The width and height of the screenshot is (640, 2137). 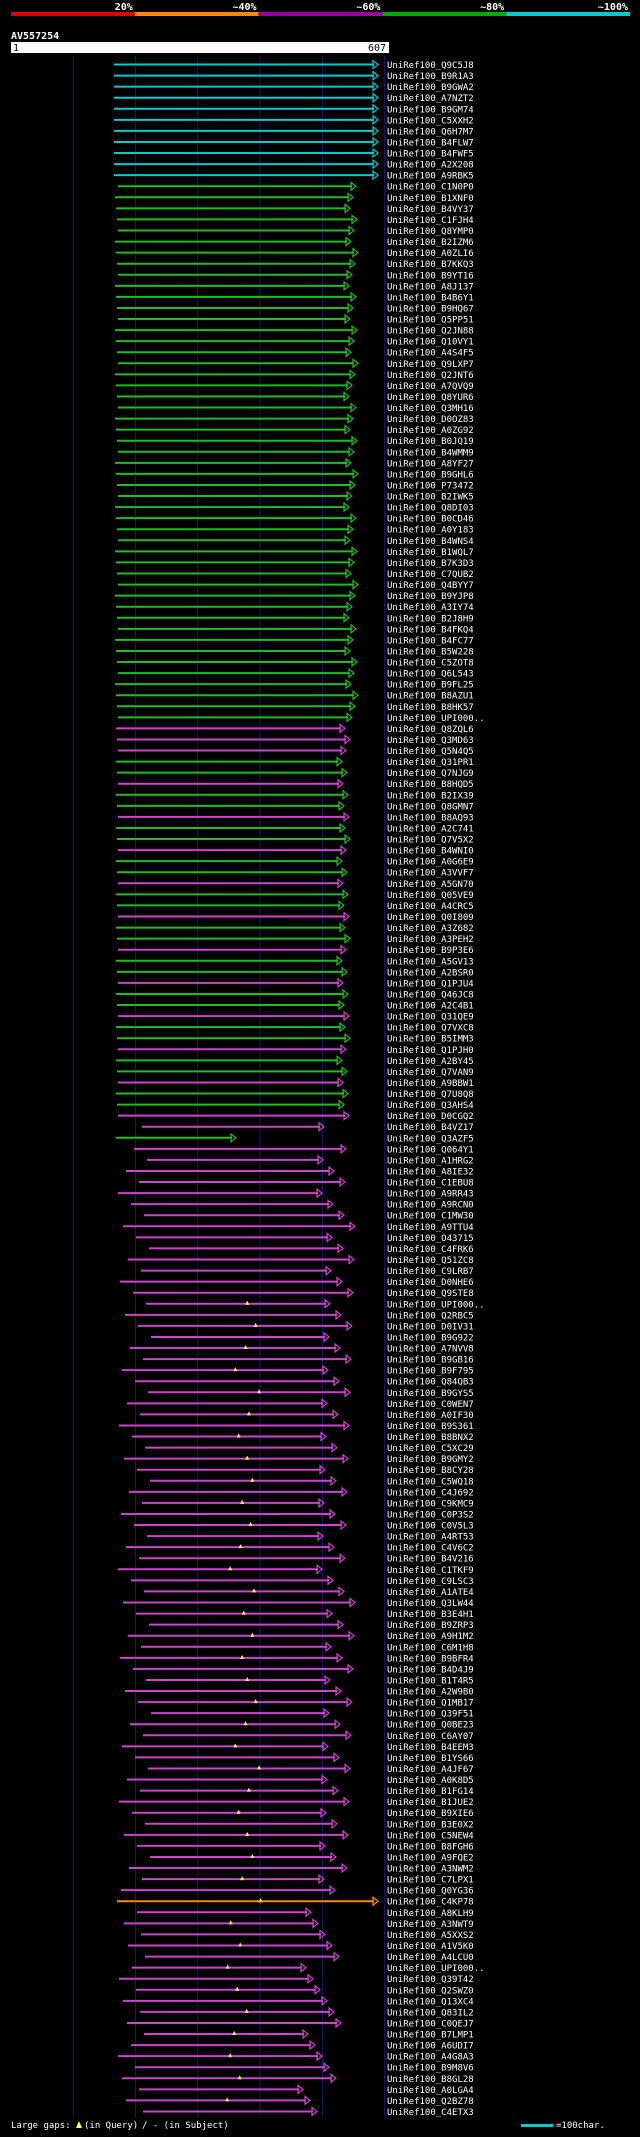 What do you see at coordinates (300, 1404) in the screenshot?
I see `hit-row: UniRef100_C0WEN7` at bounding box center [300, 1404].